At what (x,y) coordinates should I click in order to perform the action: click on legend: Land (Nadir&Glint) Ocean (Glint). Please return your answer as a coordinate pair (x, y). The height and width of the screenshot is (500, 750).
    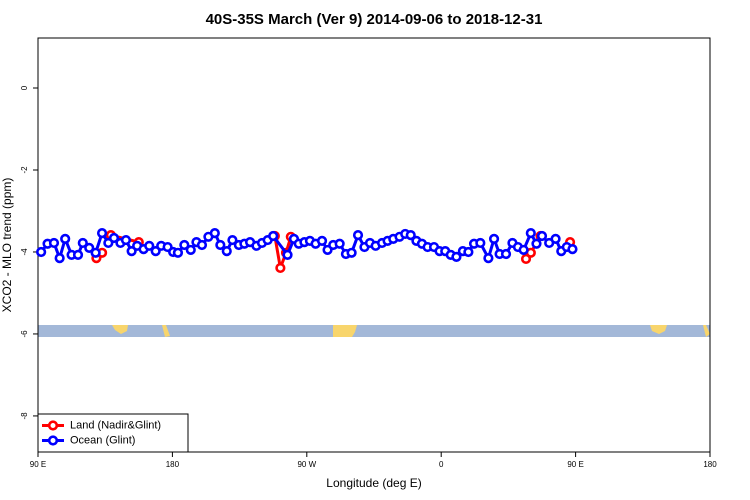
    Looking at the image, I should click on (113, 433).